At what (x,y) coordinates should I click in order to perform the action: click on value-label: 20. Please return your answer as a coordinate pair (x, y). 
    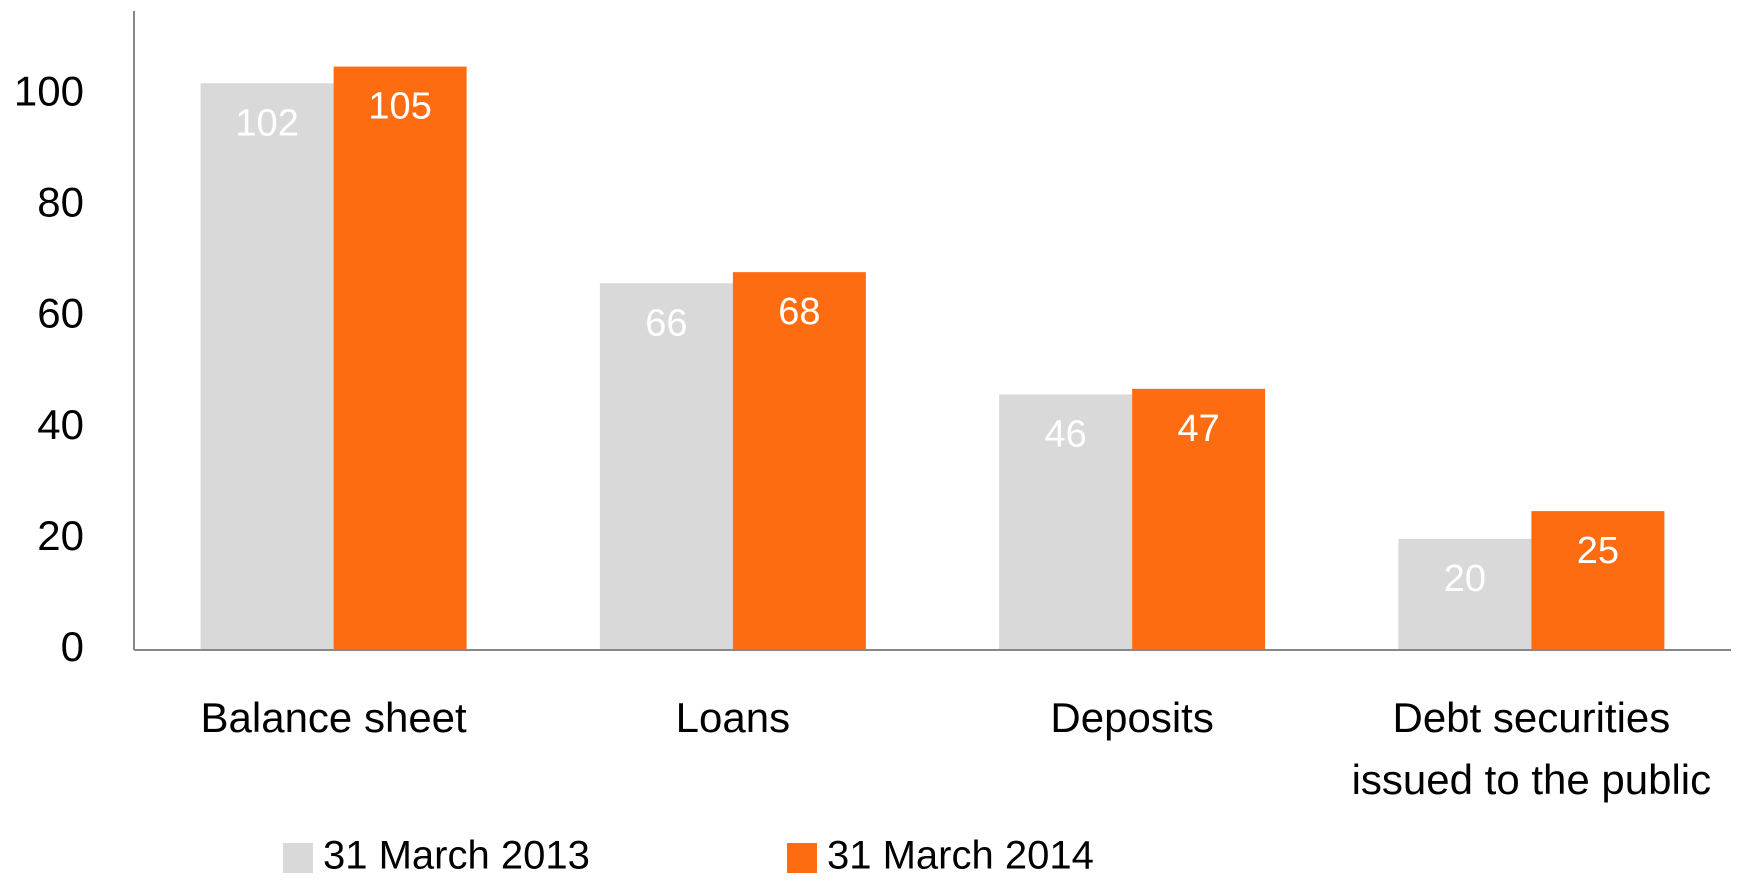
    Looking at the image, I should click on (1465, 579).